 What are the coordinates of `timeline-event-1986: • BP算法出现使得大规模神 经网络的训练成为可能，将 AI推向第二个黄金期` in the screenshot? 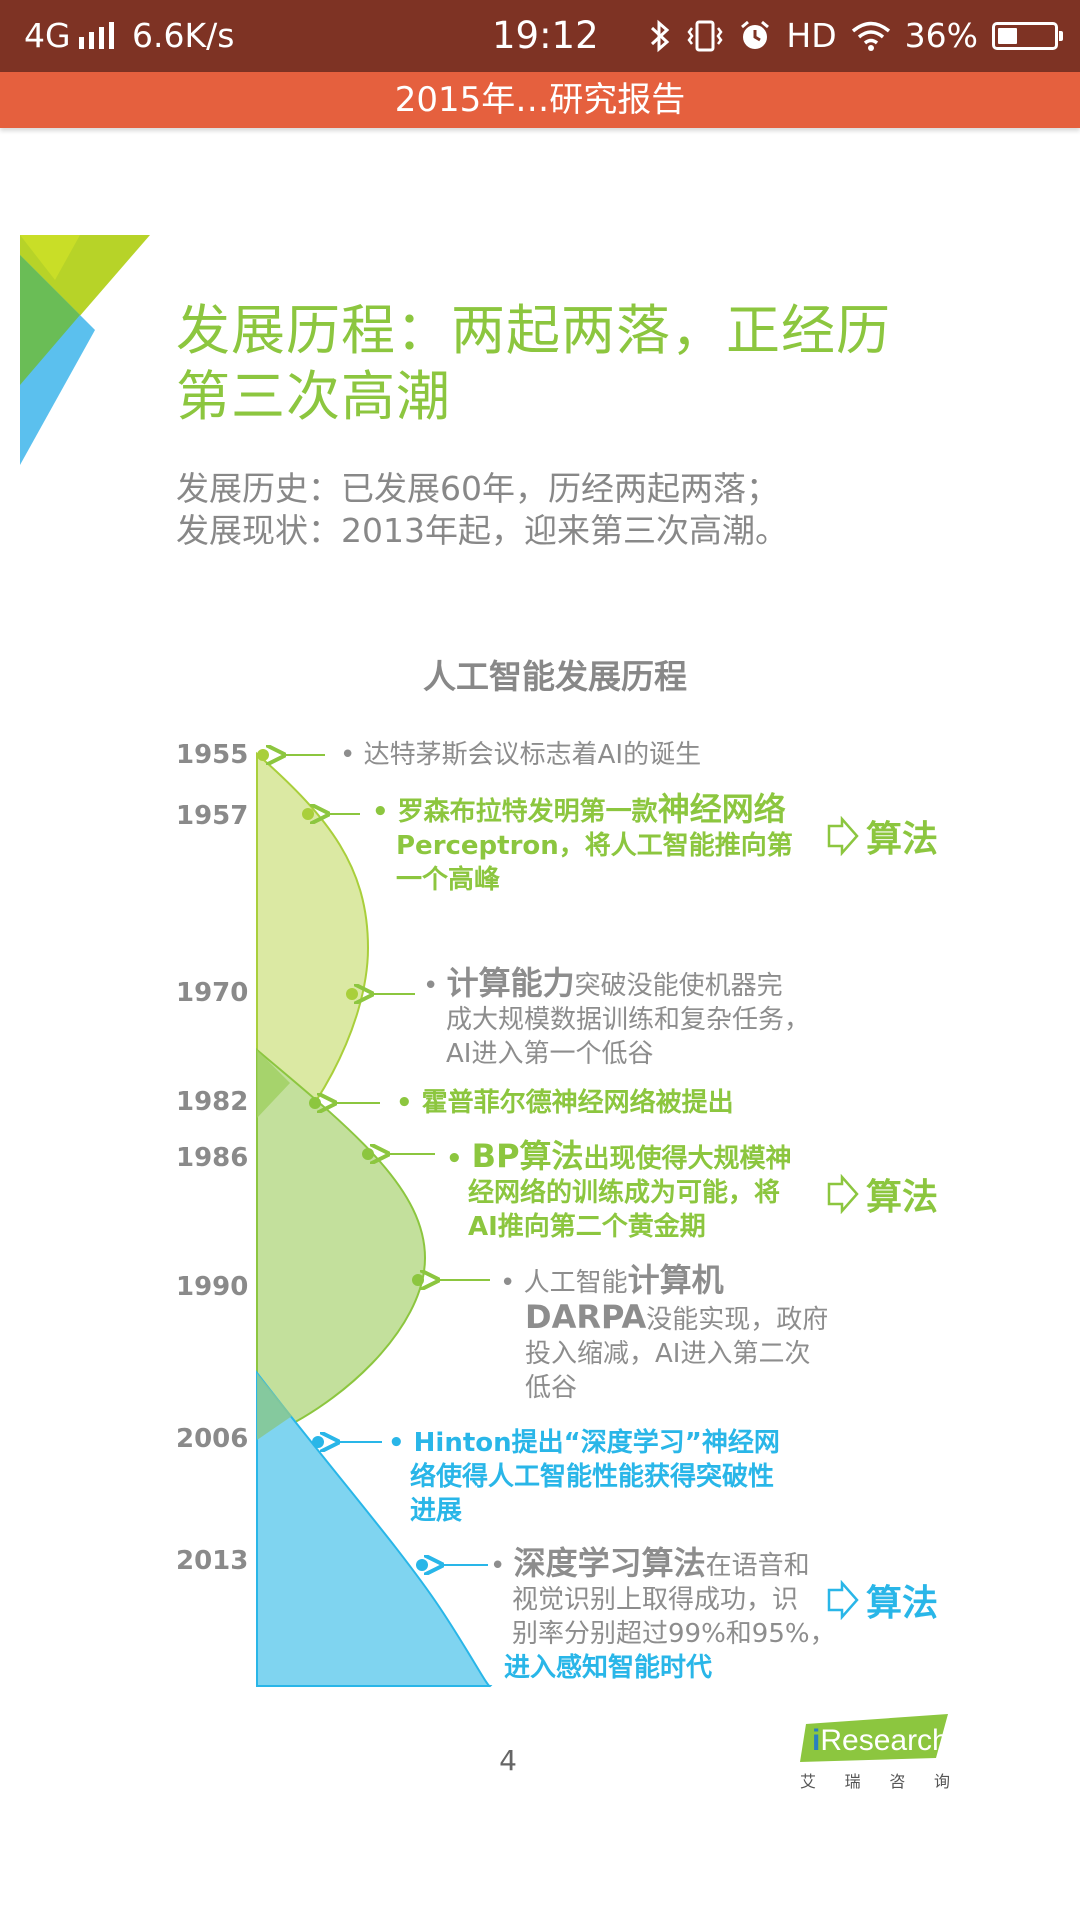 It's located at (636, 1191).